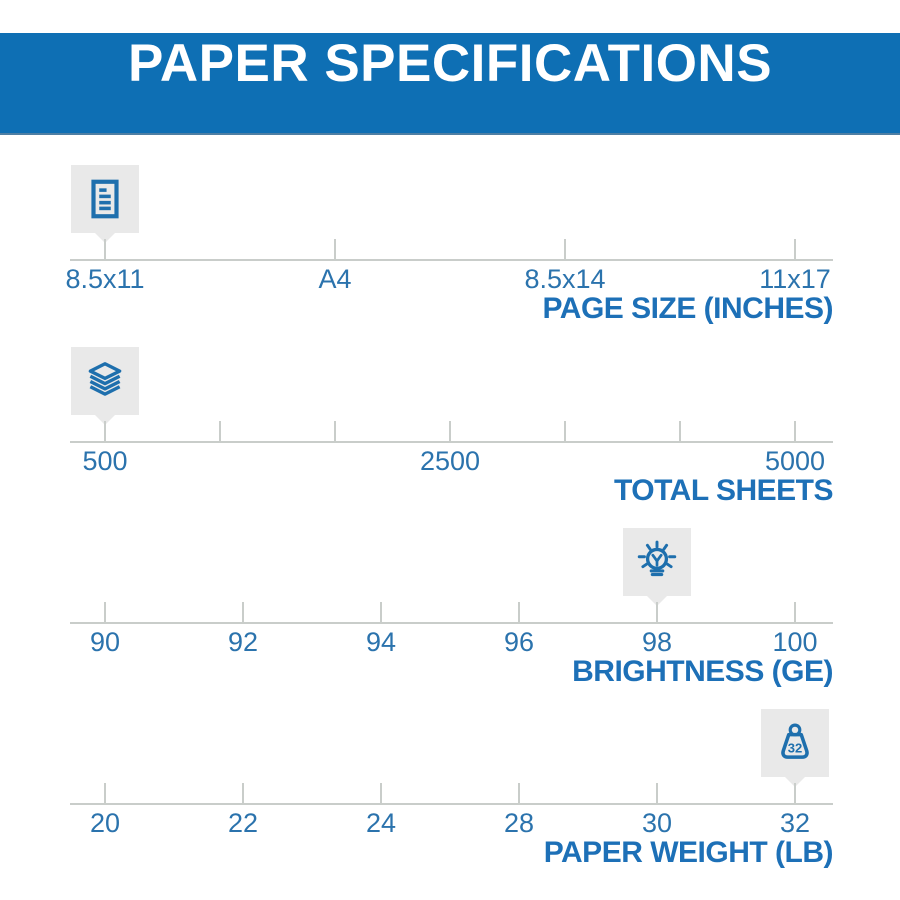 This screenshot has width=900, height=900. Describe the element at coordinates (450, 461) in the screenshot. I see `tick-label: 2500` at that location.